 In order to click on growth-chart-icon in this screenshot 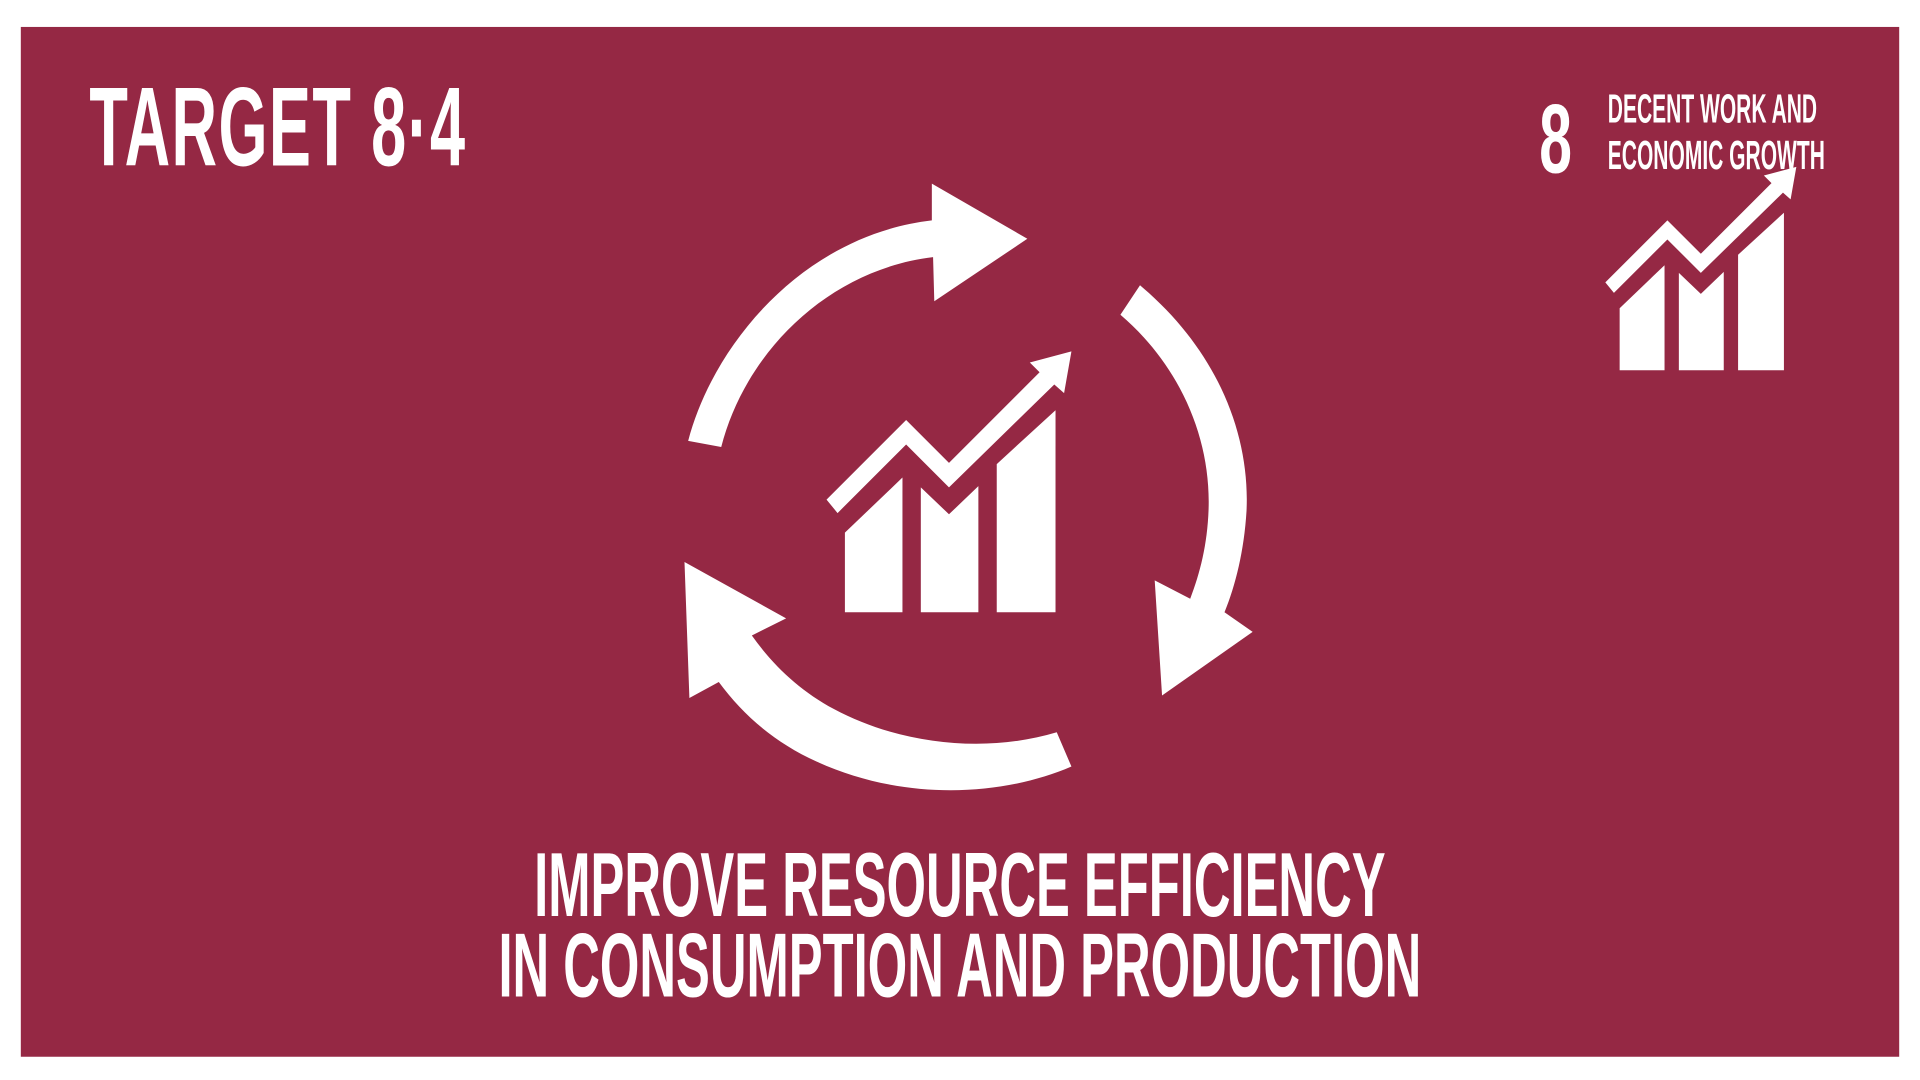, I will do `click(949, 482)`.